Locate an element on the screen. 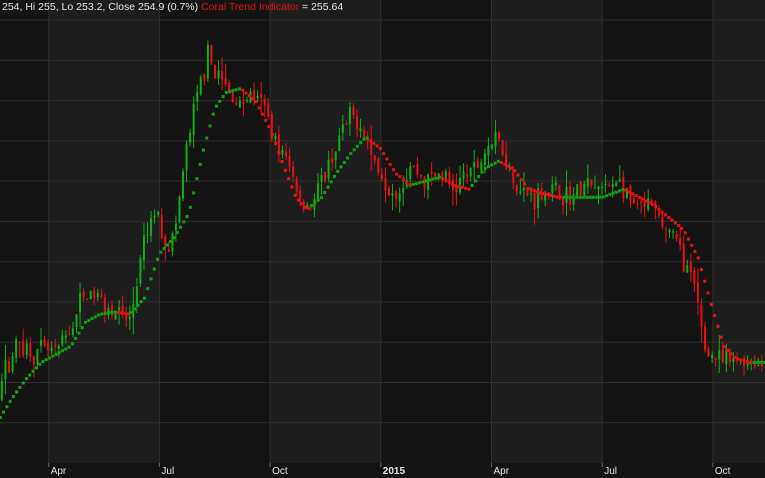 Image resolution: width=765 pixels, height=478 pixels. x-tick-label-0: Apr is located at coordinates (59, 471).